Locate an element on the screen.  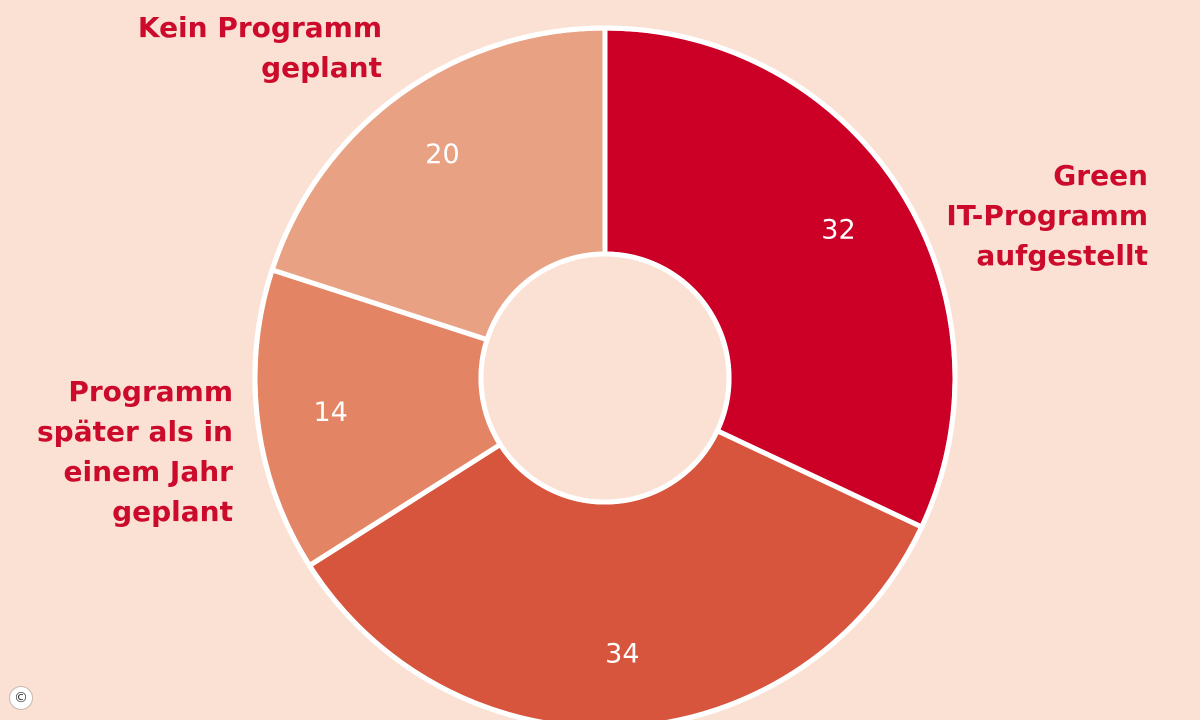
slice-value-label: 14 is located at coordinates (331, 412).